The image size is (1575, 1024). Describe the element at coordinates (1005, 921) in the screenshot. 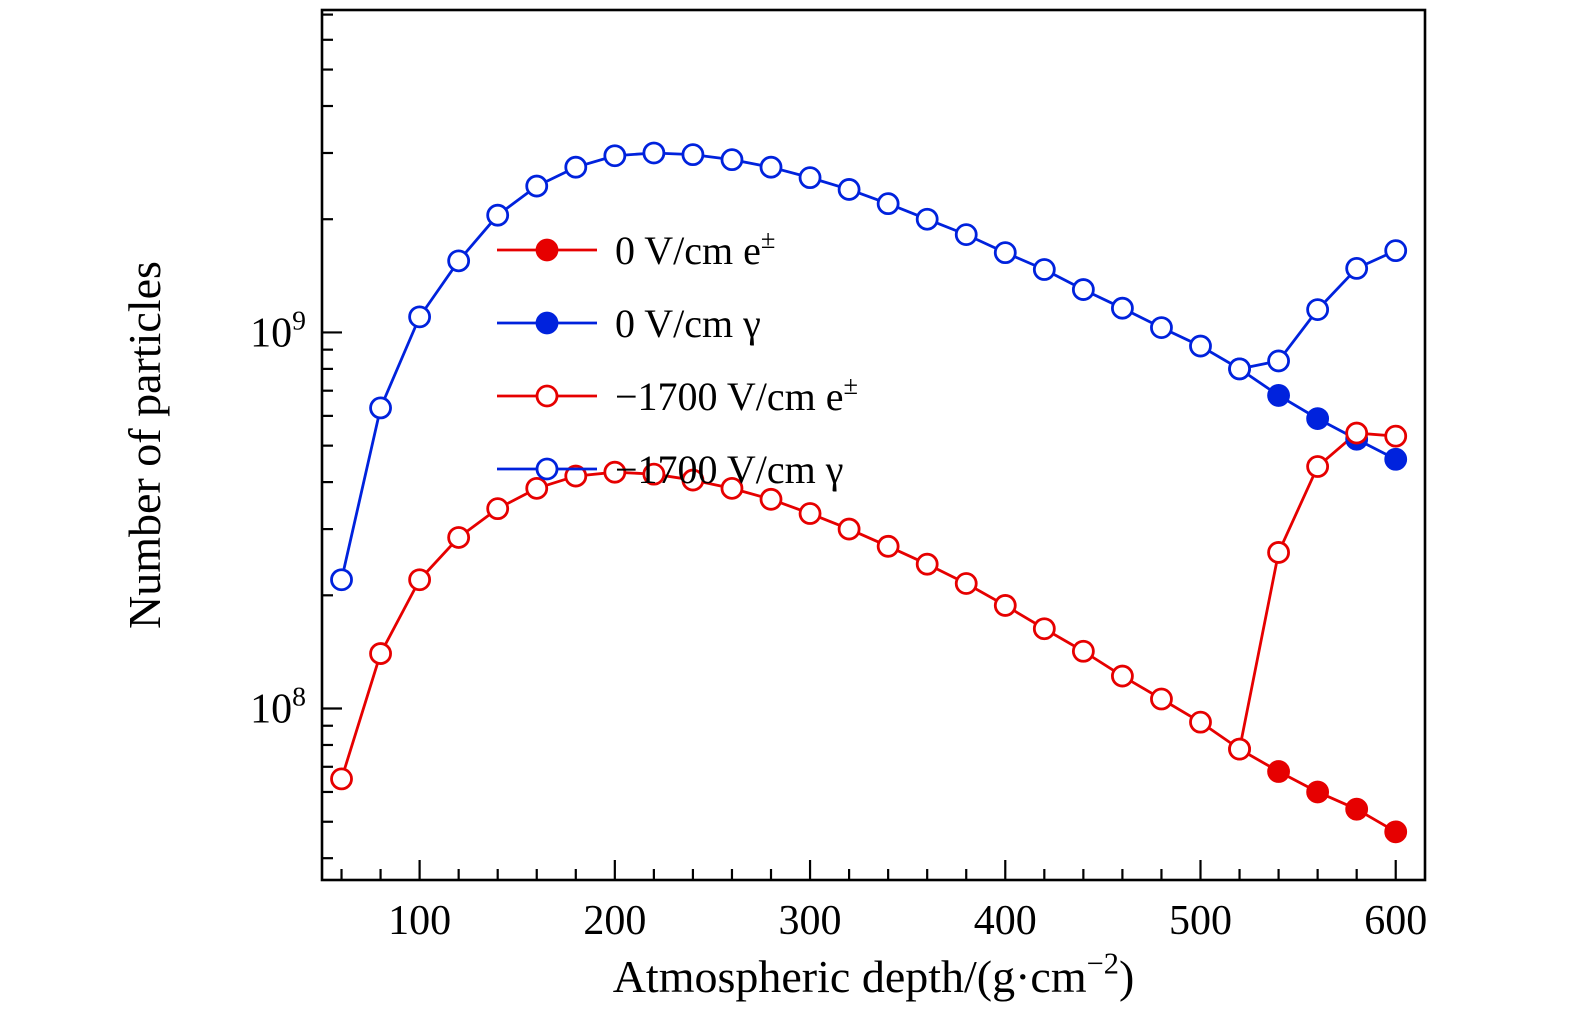

I see `x-tick-label: 400` at that location.